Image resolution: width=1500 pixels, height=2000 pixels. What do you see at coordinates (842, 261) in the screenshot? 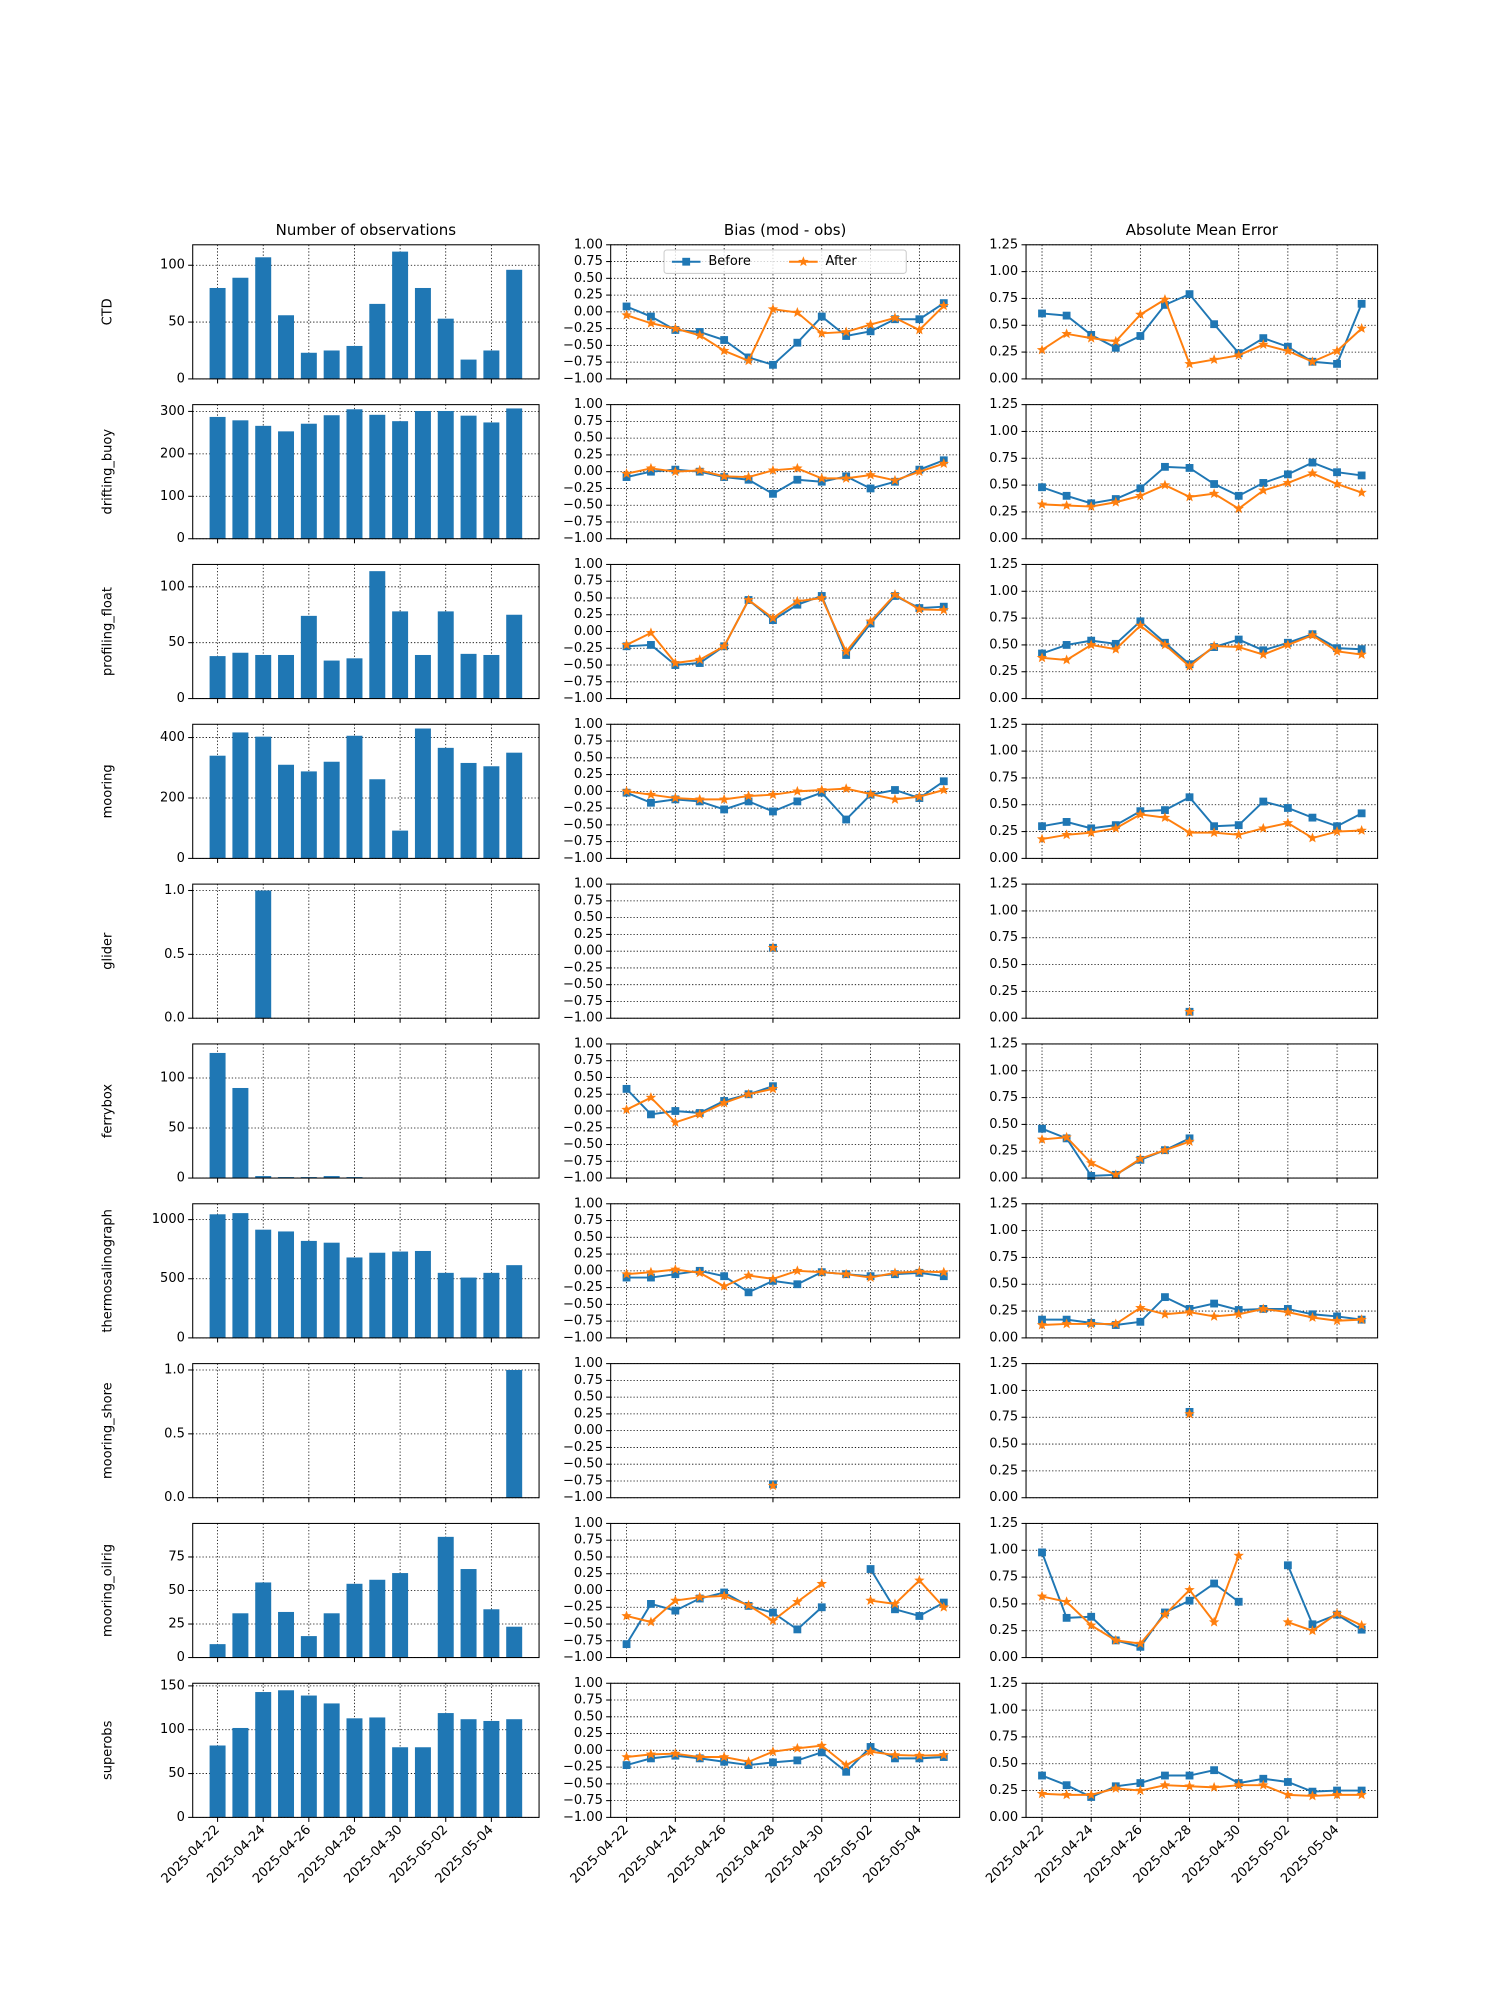
I see `legend-label: After` at bounding box center [842, 261].